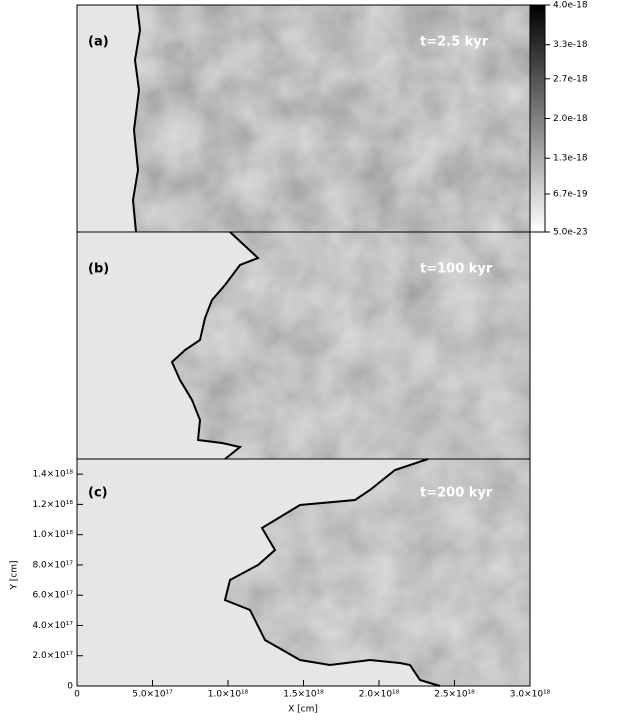 Image resolution: width=622 pixels, height=721 pixels. I want to click on y-tick-label: 8.0×10¹⁷, so click(52, 565).